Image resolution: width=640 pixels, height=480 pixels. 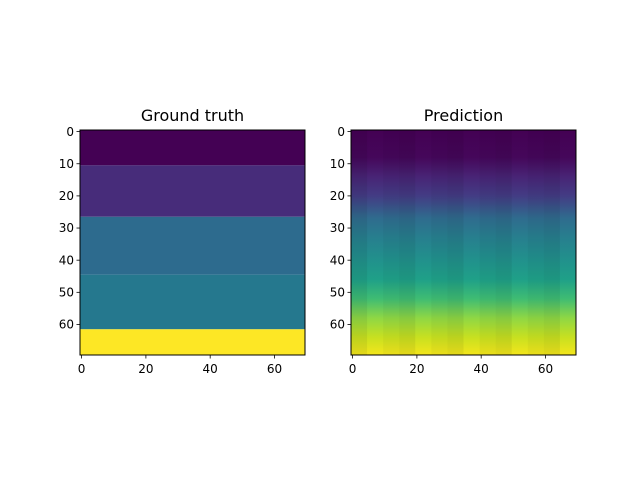 What do you see at coordinates (337, 196) in the screenshot?
I see `prediction-y-tick-label: 20` at bounding box center [337, 196].